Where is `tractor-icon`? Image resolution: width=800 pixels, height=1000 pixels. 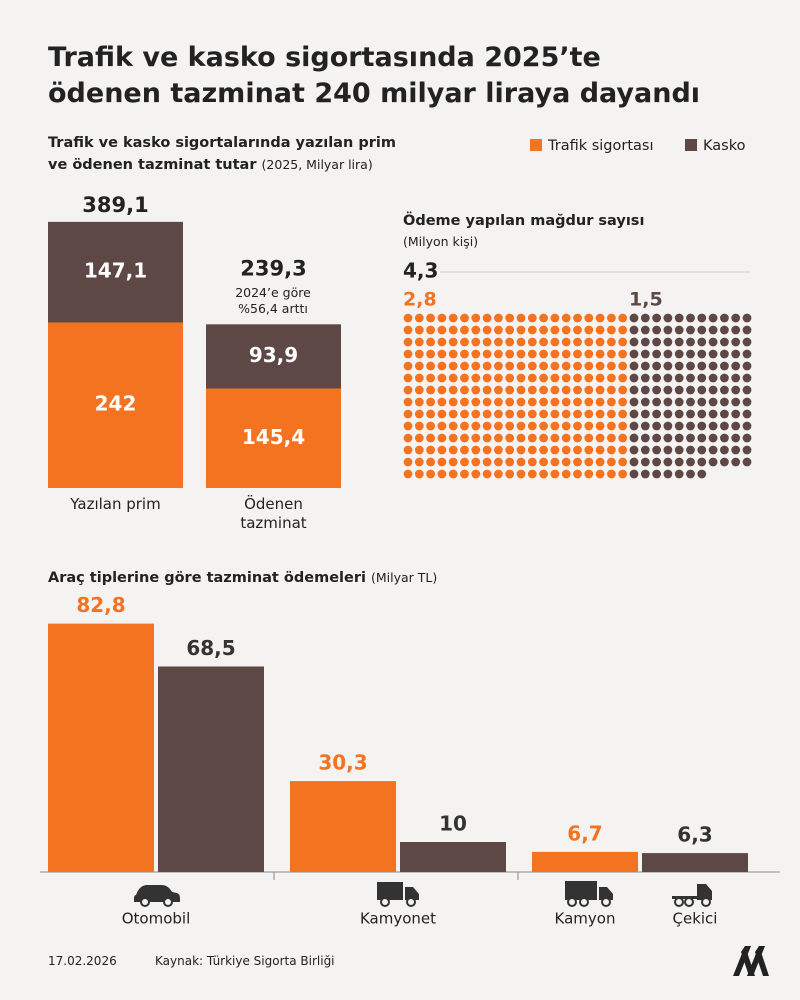 tractor-icon is located at coordinates (692, 895).